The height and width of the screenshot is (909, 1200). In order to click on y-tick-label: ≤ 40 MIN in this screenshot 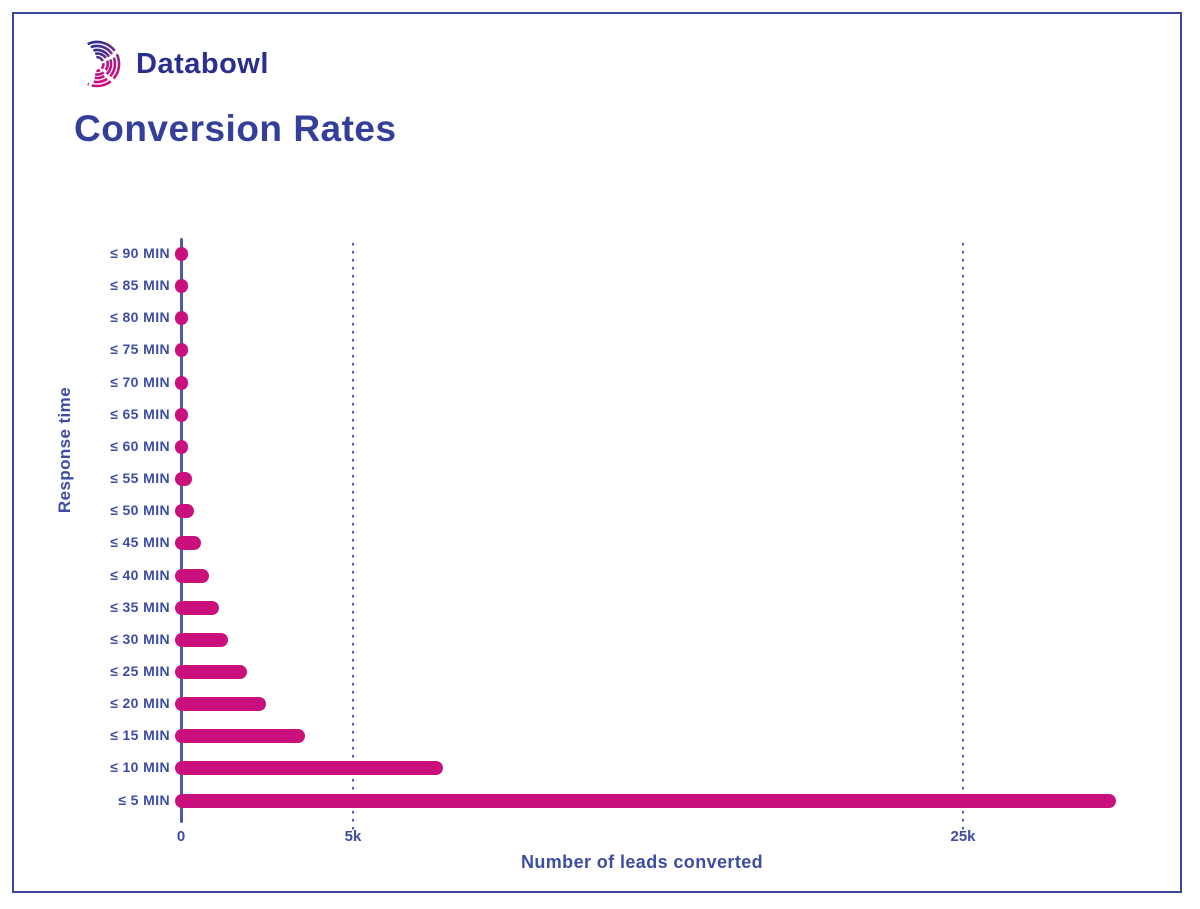, I will do `click(140, 574)`.